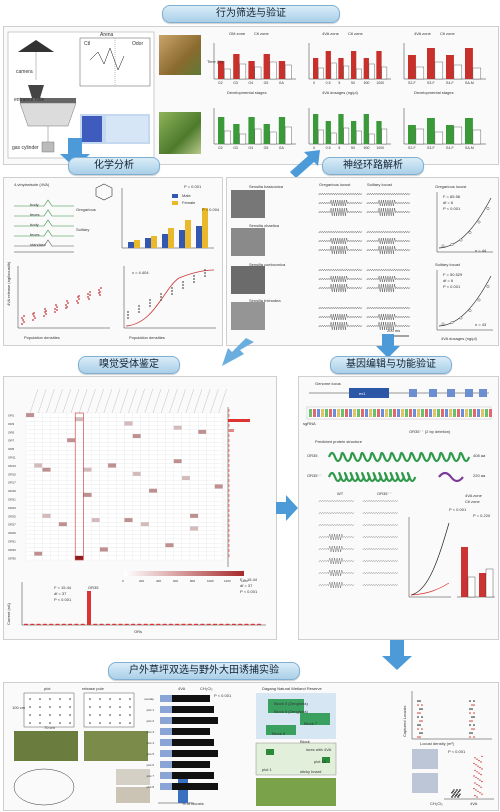 This screenshot has width=500, height=812. I want to click on field-xaxis: % of locusts, so click(193, 803).